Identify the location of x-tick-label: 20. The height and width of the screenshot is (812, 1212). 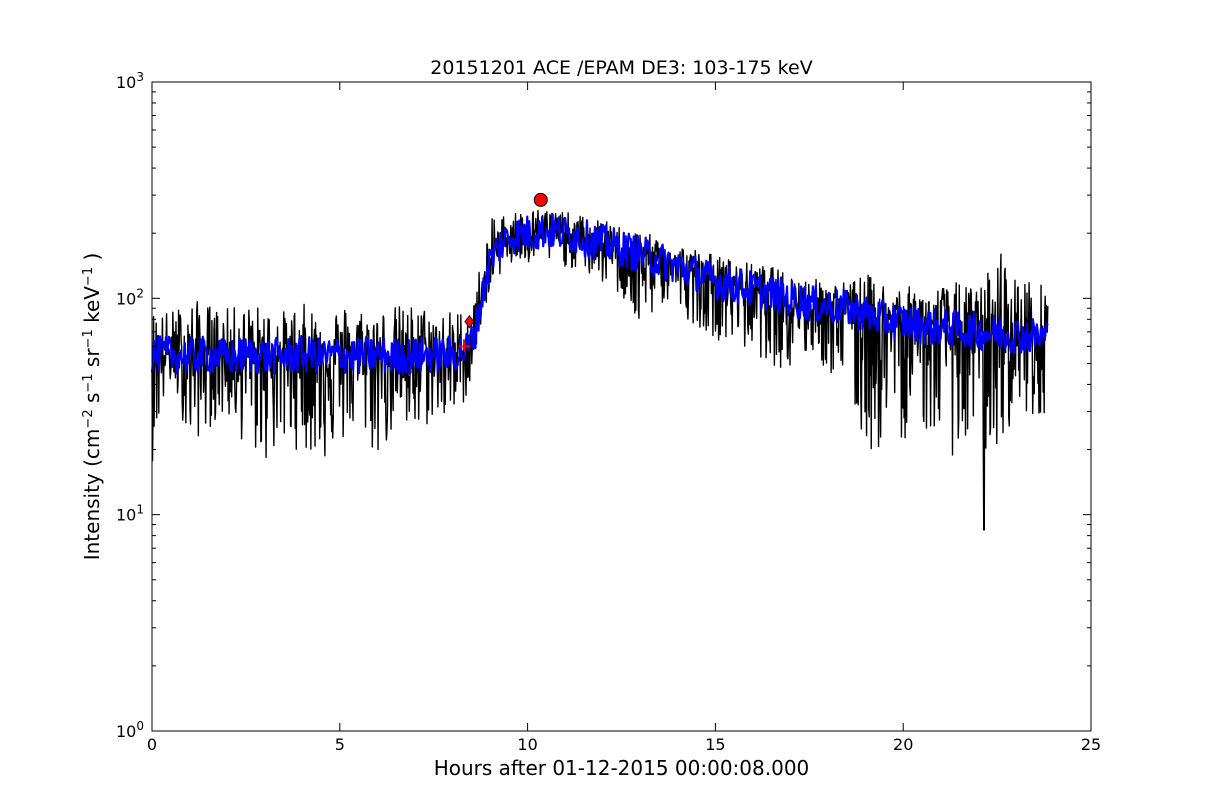
(903, 744).